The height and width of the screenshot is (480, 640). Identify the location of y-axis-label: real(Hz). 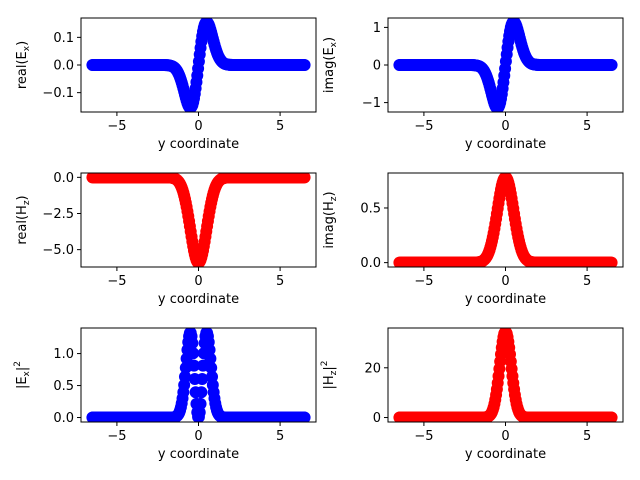
(23, 219).